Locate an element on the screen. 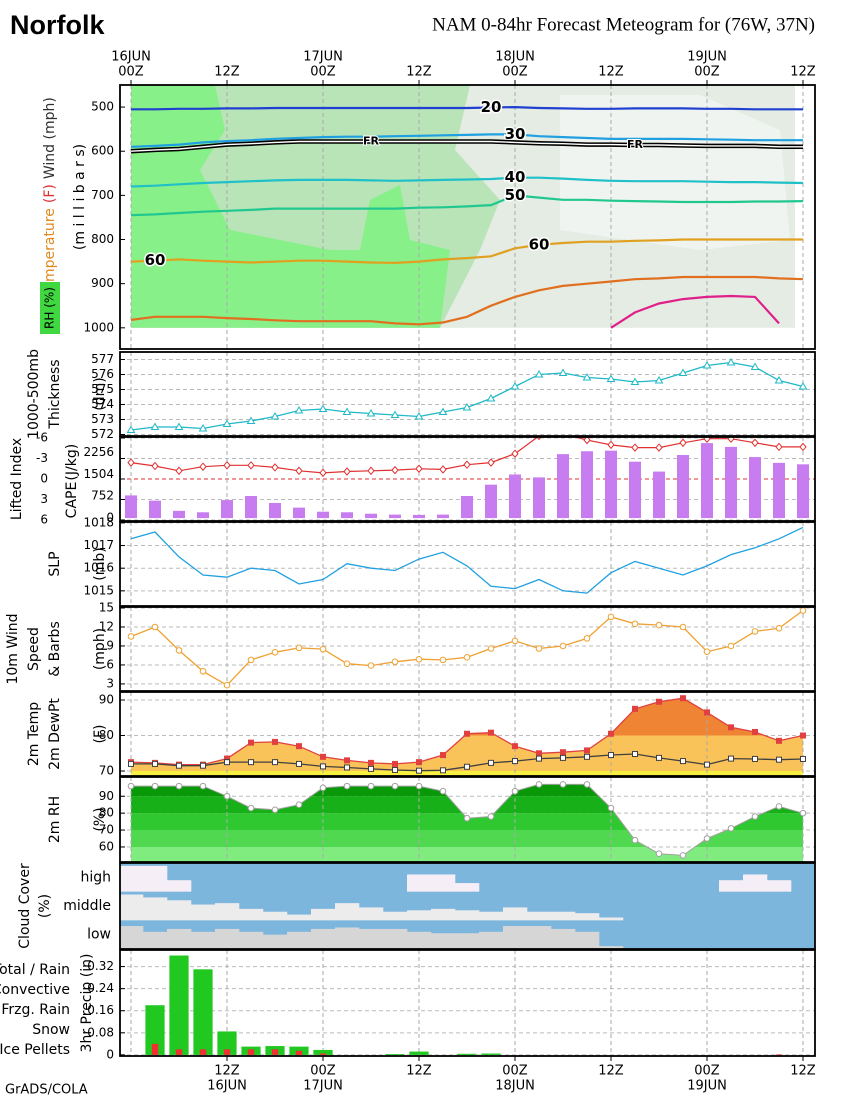  panel-background is located at coordinates (467, 564).